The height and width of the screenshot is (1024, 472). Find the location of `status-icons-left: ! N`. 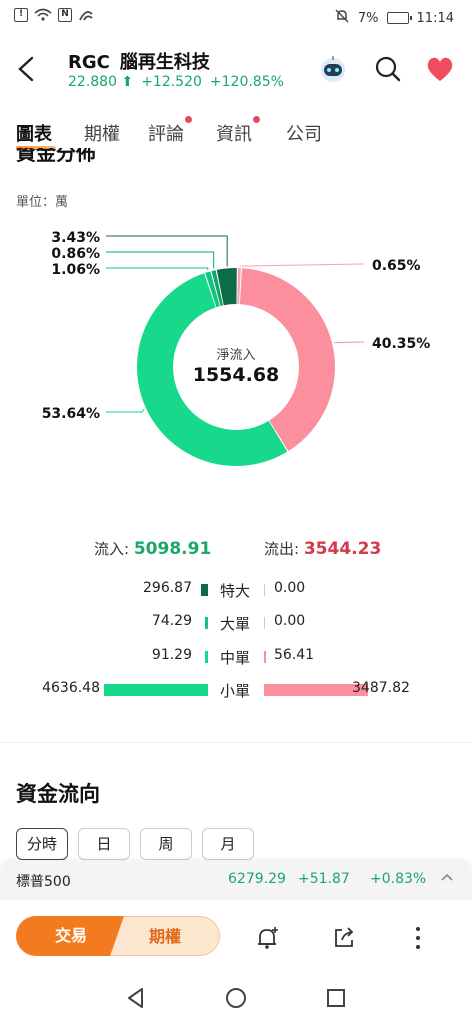

status-icons-left: ! N is located at coordinates (54, 17).